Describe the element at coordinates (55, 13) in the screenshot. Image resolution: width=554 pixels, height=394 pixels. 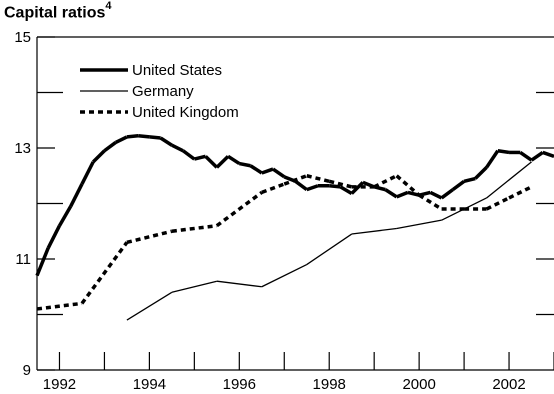
I see `chart-title-text: Capital ratios` at that location.